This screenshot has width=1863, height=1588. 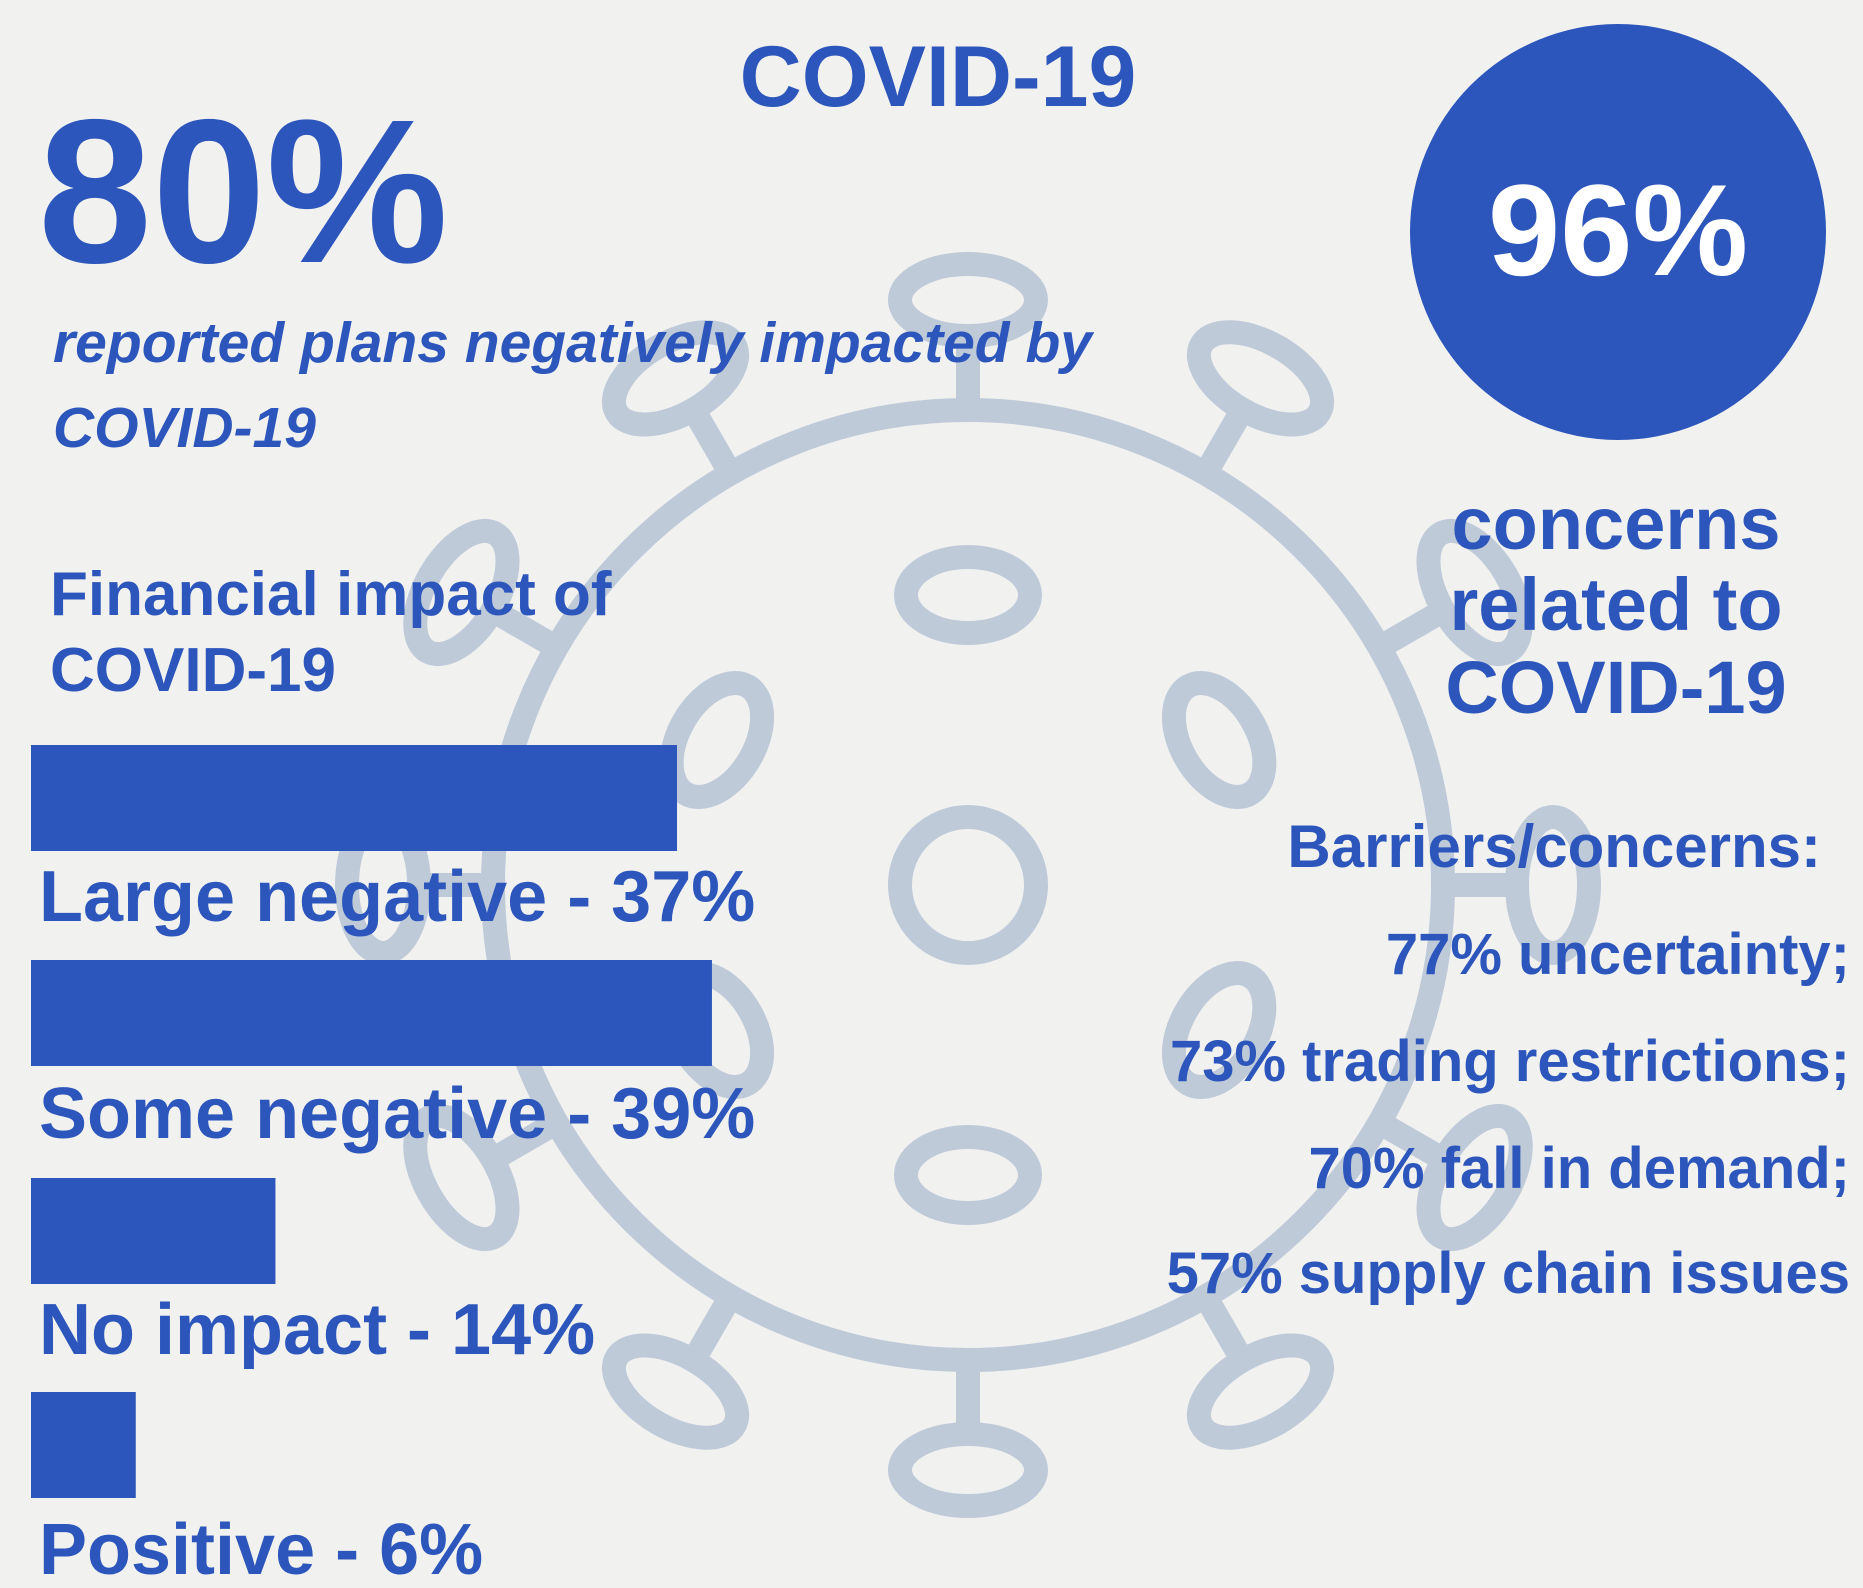 I want to click on circle-text: COVID-19, so click(x=1615, y=687).